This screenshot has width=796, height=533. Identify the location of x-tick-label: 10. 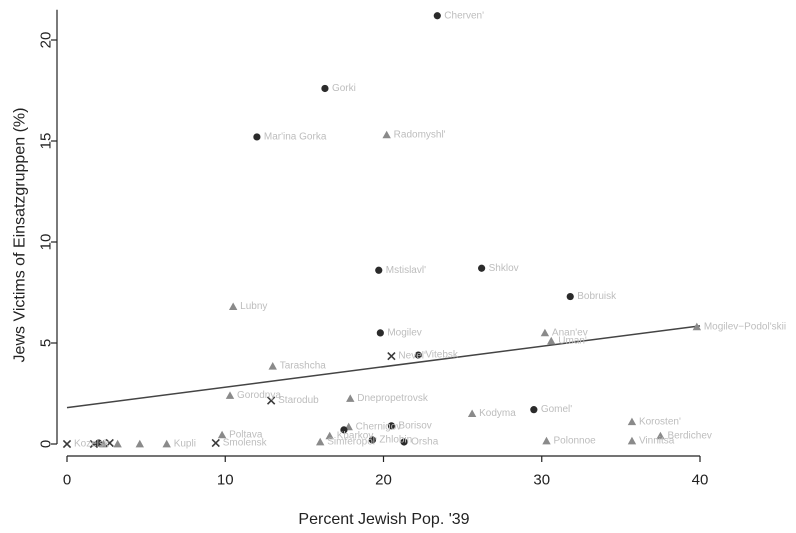
(225, 480).